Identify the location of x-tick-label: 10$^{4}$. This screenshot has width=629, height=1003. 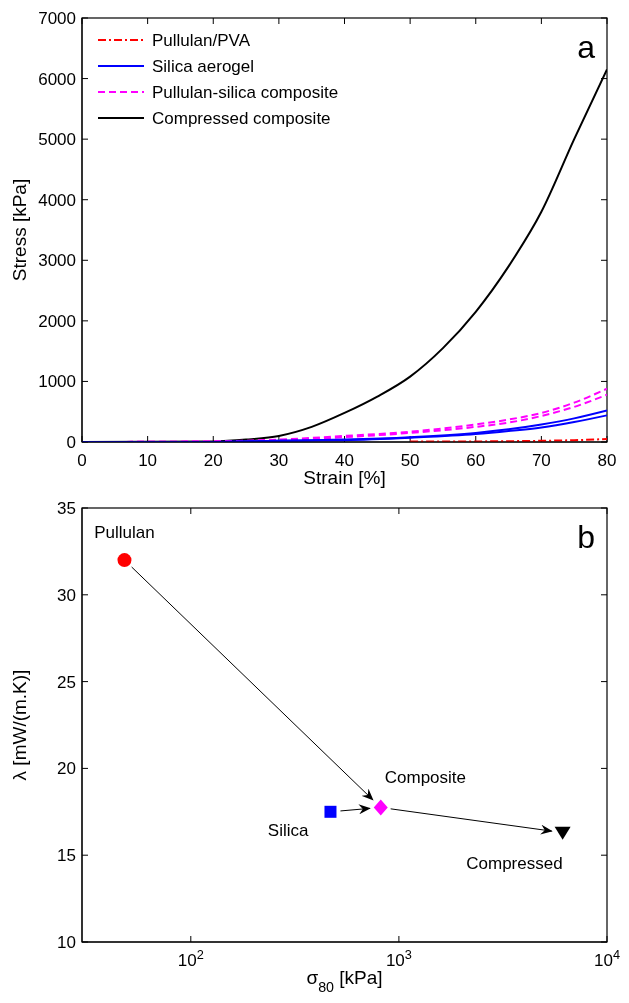
(607, 958).